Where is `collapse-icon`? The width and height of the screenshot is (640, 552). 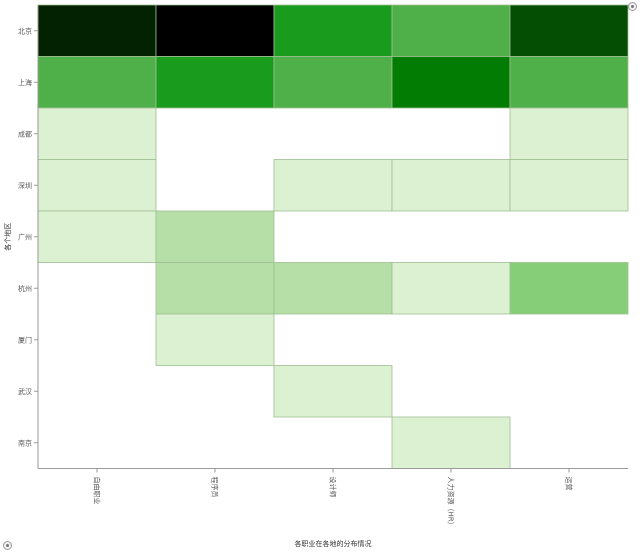 collapse-icon is located at coordinates (7, 545).